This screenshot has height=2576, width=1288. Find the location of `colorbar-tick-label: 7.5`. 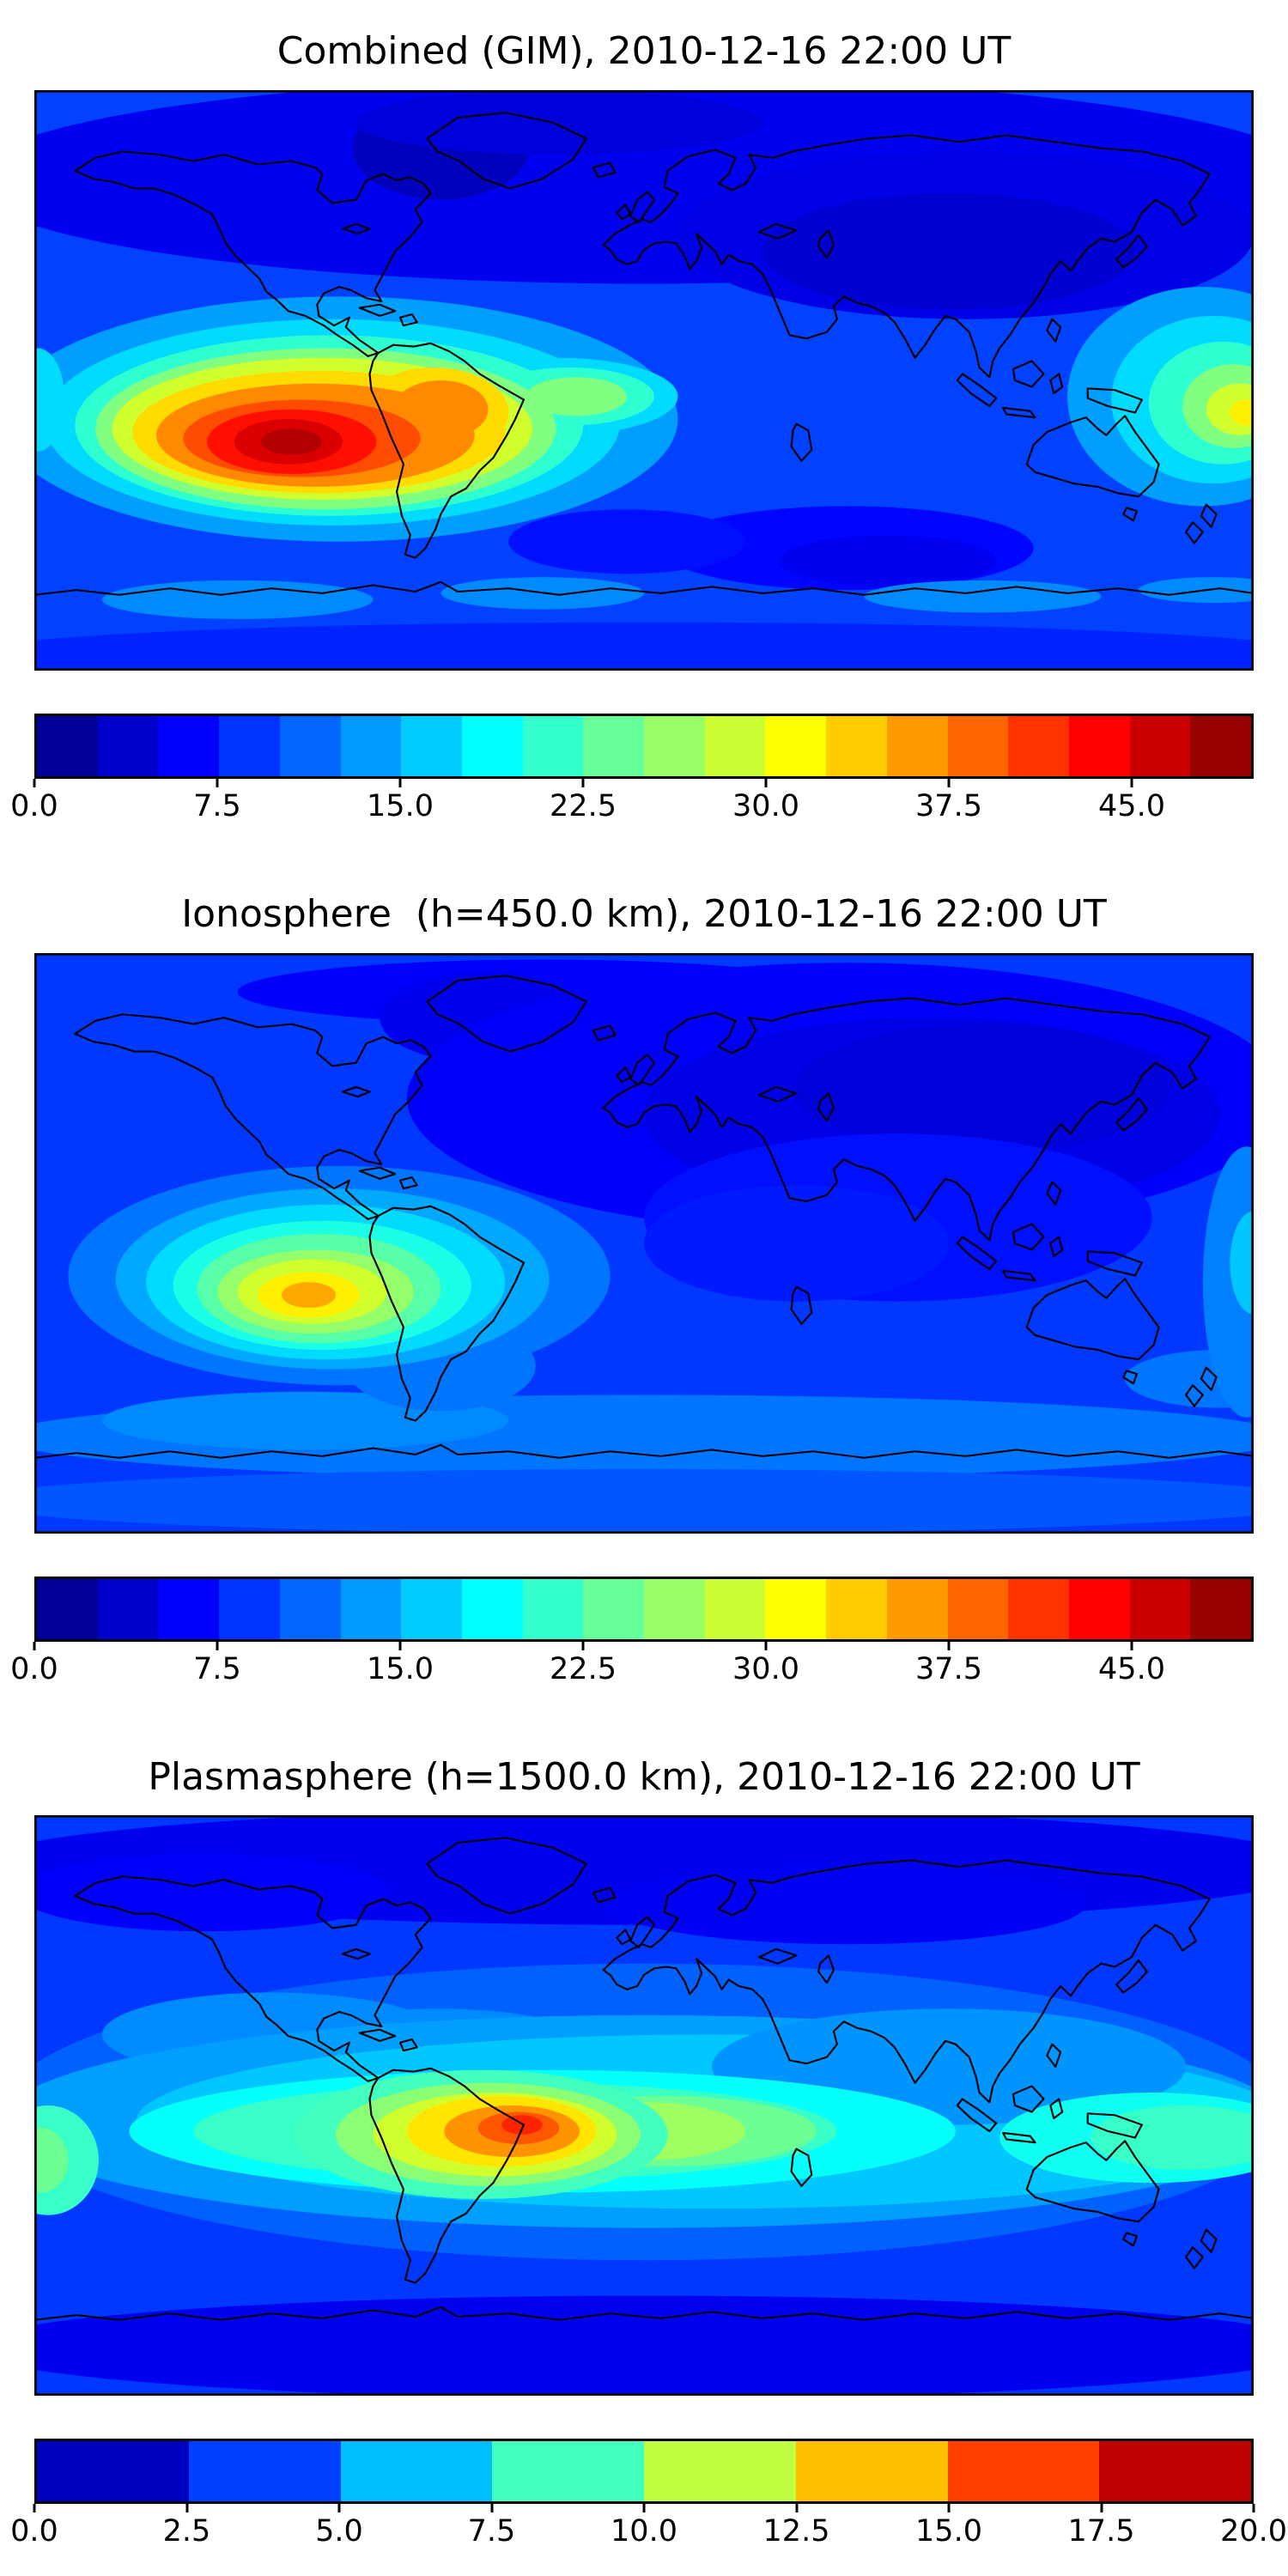

colorbar-tick-label: 7.5 is located at coordinates (492, 2531).